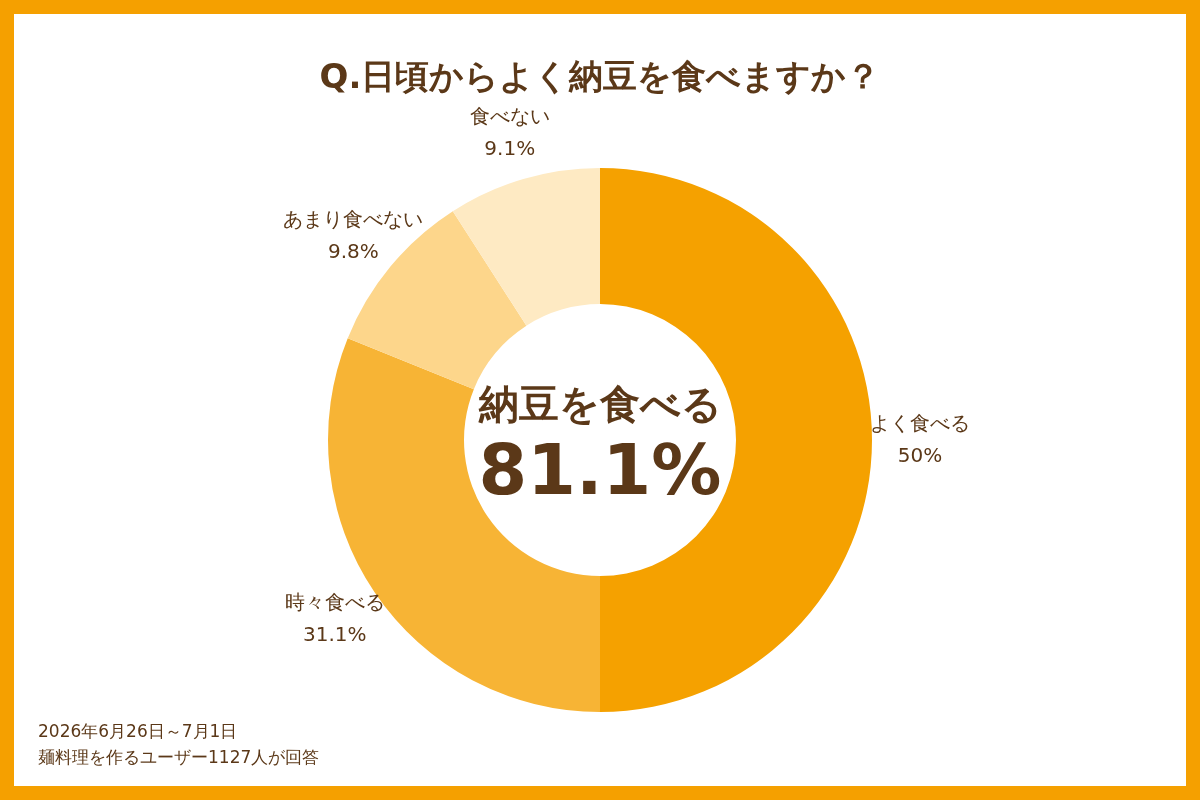  What do you see at coordinates (353, 251) in the screenshot?
I see `data-label: 9.8%` at bounding box center [353, 251].